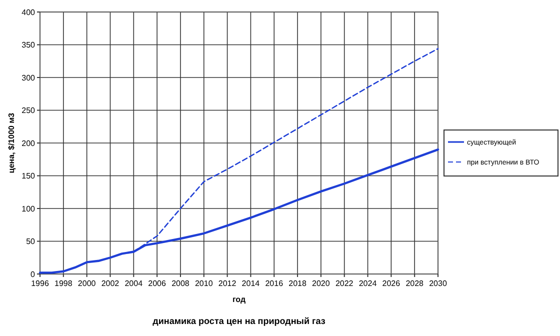 The width and height of the screenshot is (560, 336). What do you see at coordinates (344, 283) in the screenshot?
I see `x-tick-label: 2022` at bounding box center [344, 283].